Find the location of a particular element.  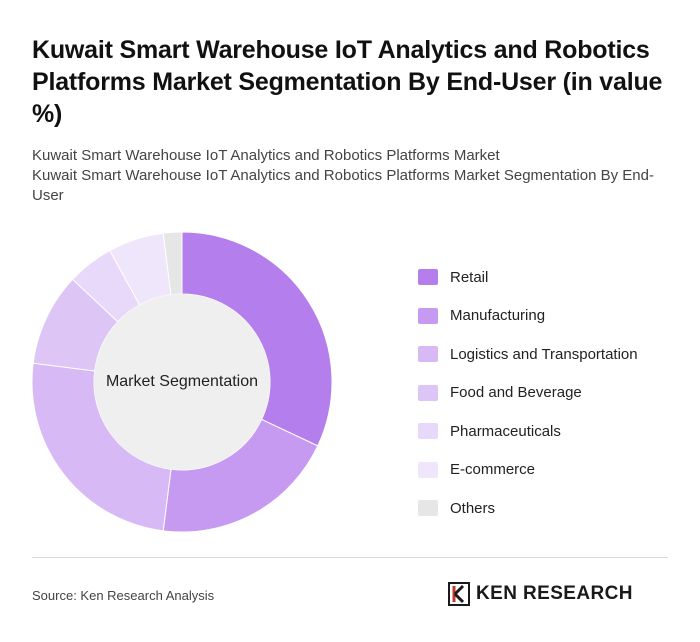

legend-item-manufacturing: Manufacturing is located at coordinates (553, 316).